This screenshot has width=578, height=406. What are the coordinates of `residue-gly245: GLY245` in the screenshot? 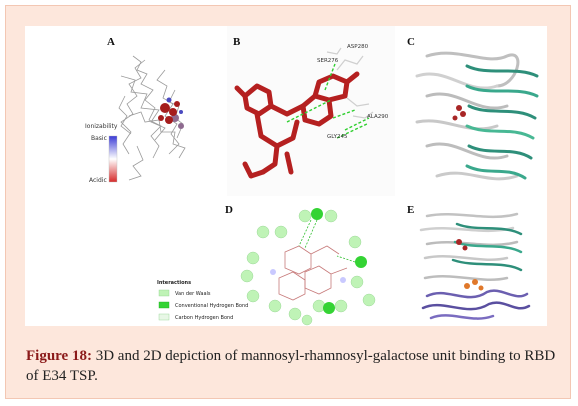 It's located at (337, 137).